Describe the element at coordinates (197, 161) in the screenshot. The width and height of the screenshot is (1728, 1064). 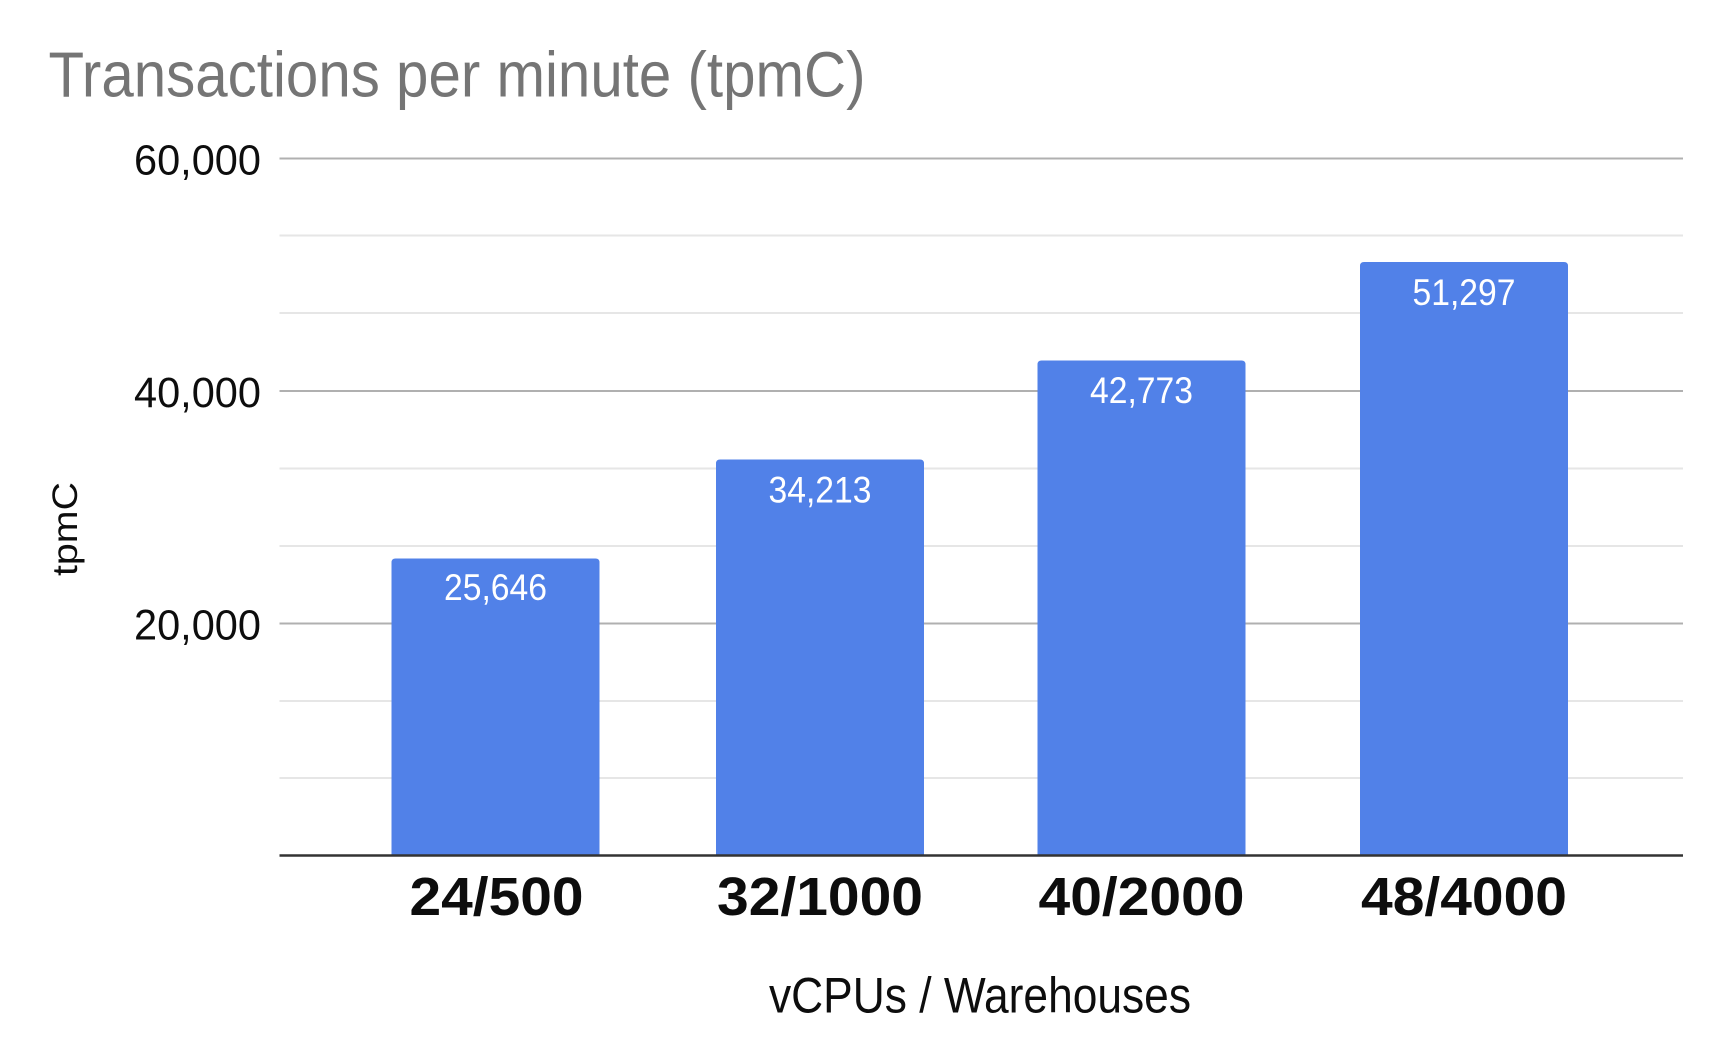
I see `svg-text: 60,000` at that location.